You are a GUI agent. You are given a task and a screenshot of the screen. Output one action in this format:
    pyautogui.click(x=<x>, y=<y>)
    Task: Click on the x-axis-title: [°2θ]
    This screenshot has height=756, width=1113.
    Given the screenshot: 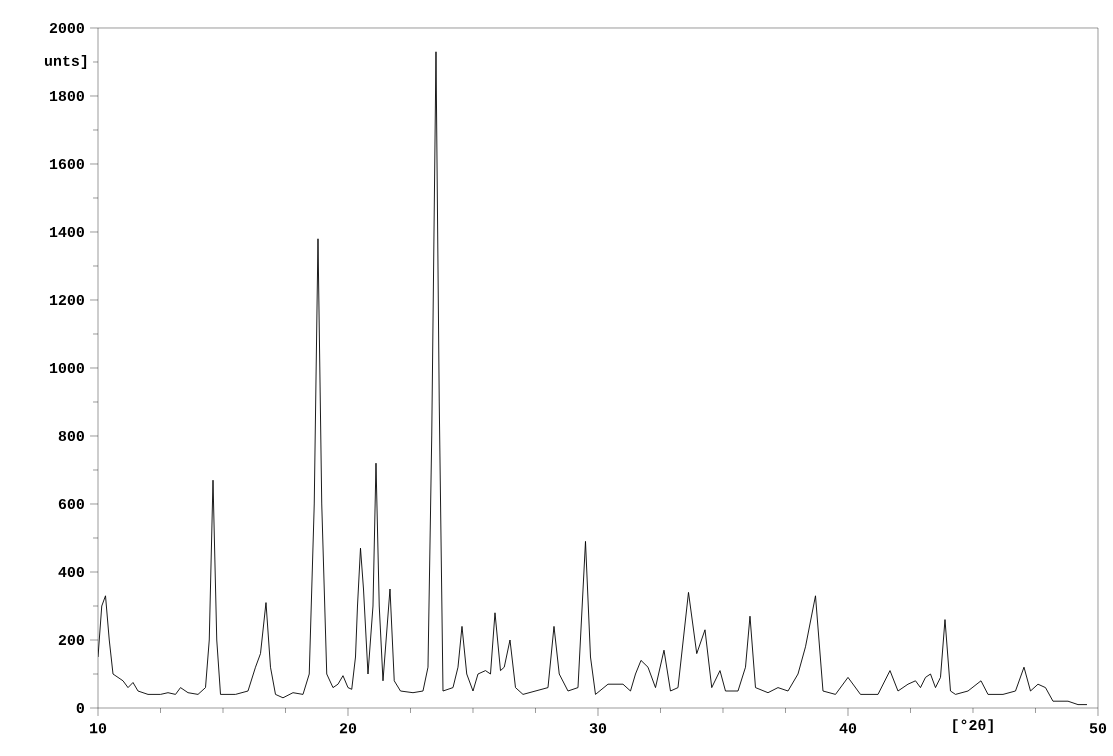 What is the action you would take?
    pyautogui.click(x=973, y=726)
    